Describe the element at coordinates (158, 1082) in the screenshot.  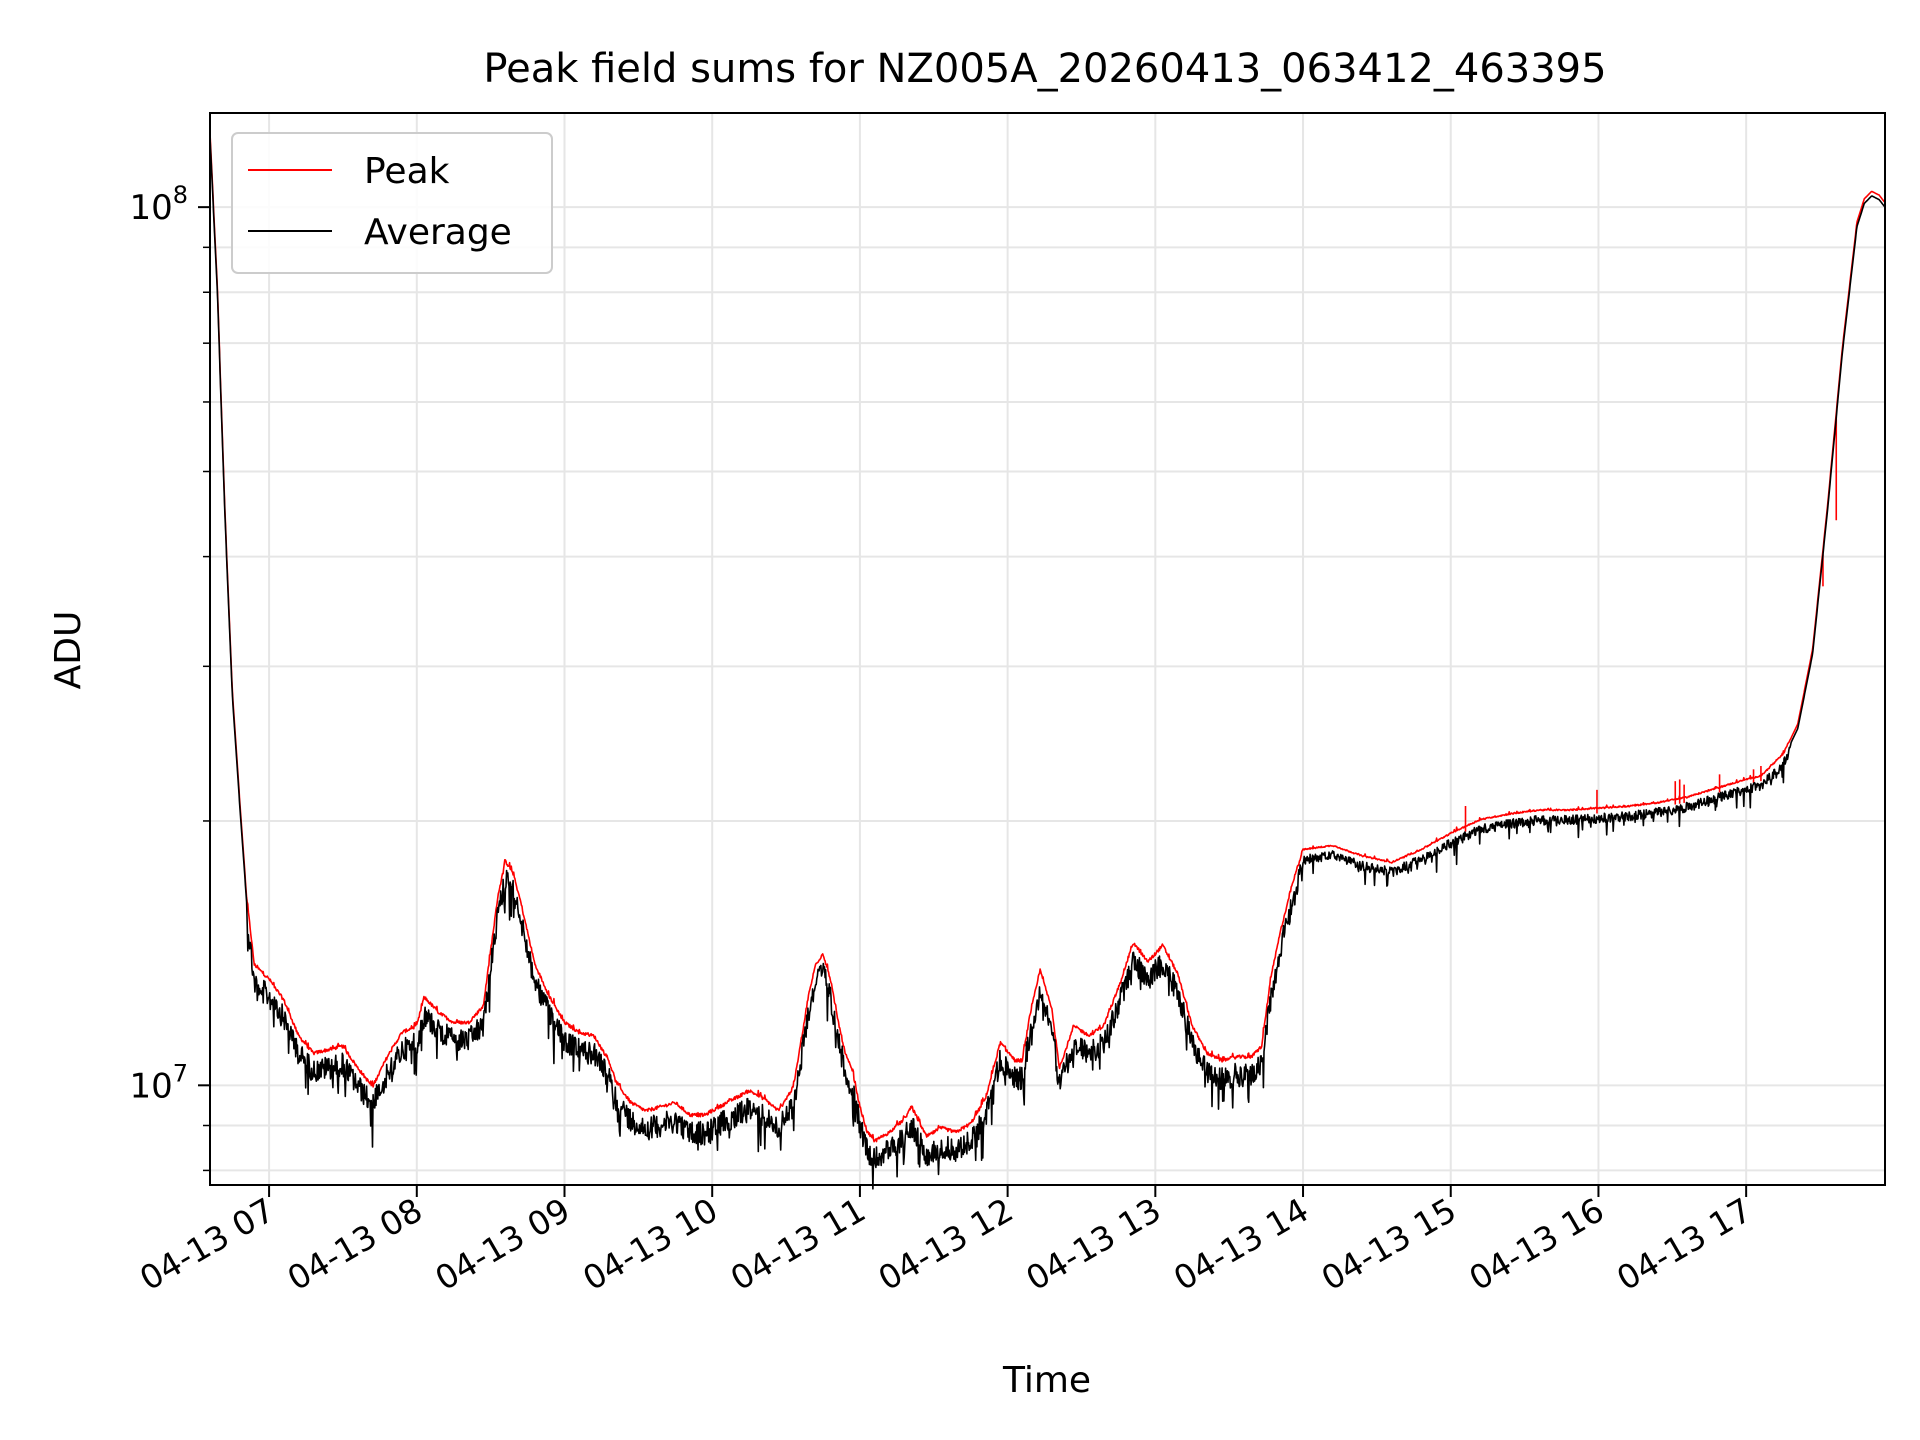
I see `y-tick-label-0: 10⁷` at that location.